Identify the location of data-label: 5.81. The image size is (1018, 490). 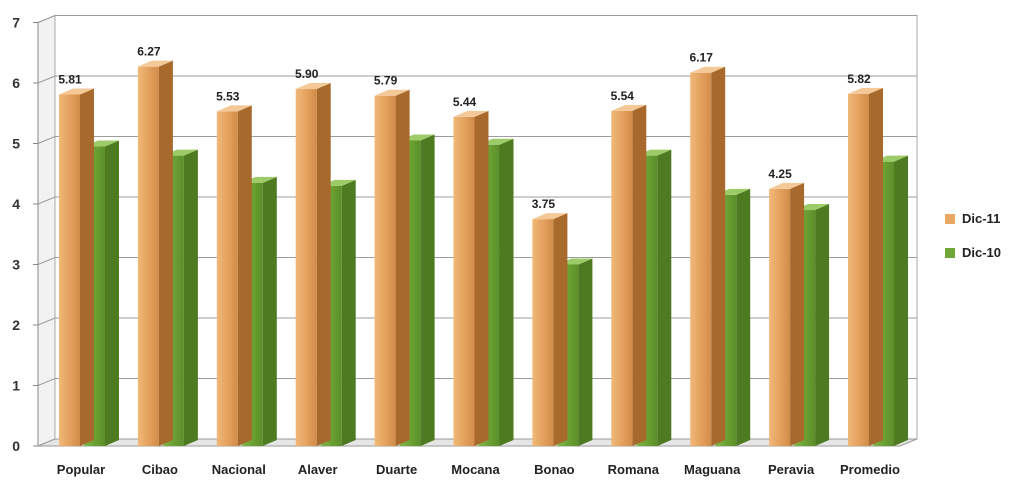
(70, 79).